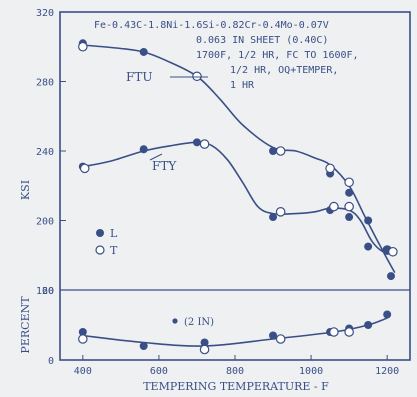 The height and width of the screenshot is (397, 417). What do you see at coordinates (236, 386) in the screenshot?
I see `x-axis-title: TEMPERING TEMPERATURE - F` at bounding box center [236, 386].